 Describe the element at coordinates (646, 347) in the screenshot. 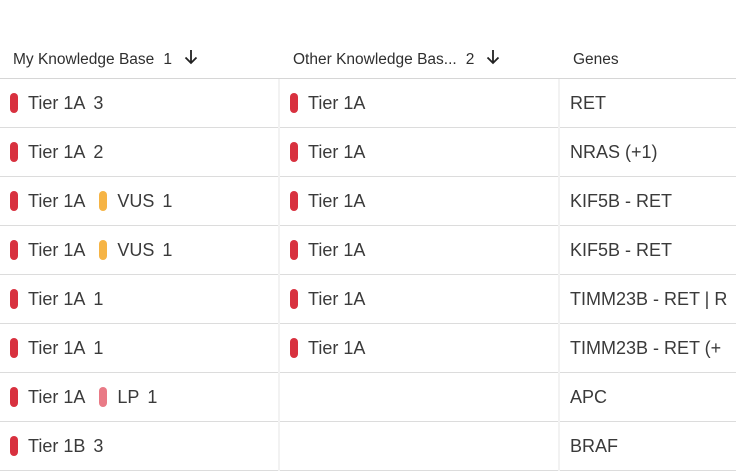

I see `genes: TIMM23B - RET (+` at that location.